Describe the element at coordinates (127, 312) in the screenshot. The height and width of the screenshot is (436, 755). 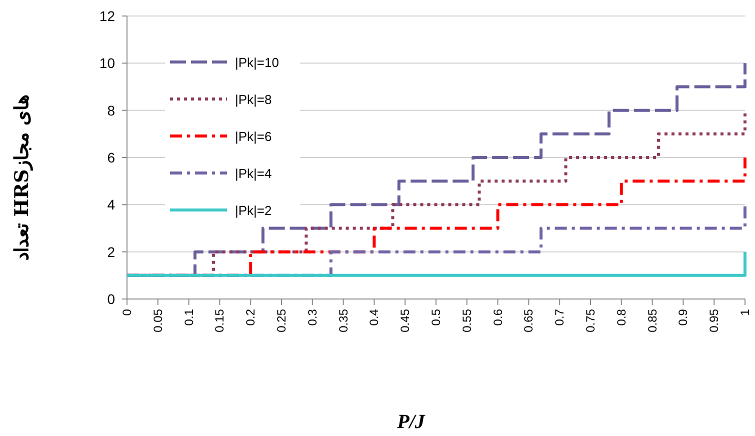
I see `x-tick-label: 0` at that location.